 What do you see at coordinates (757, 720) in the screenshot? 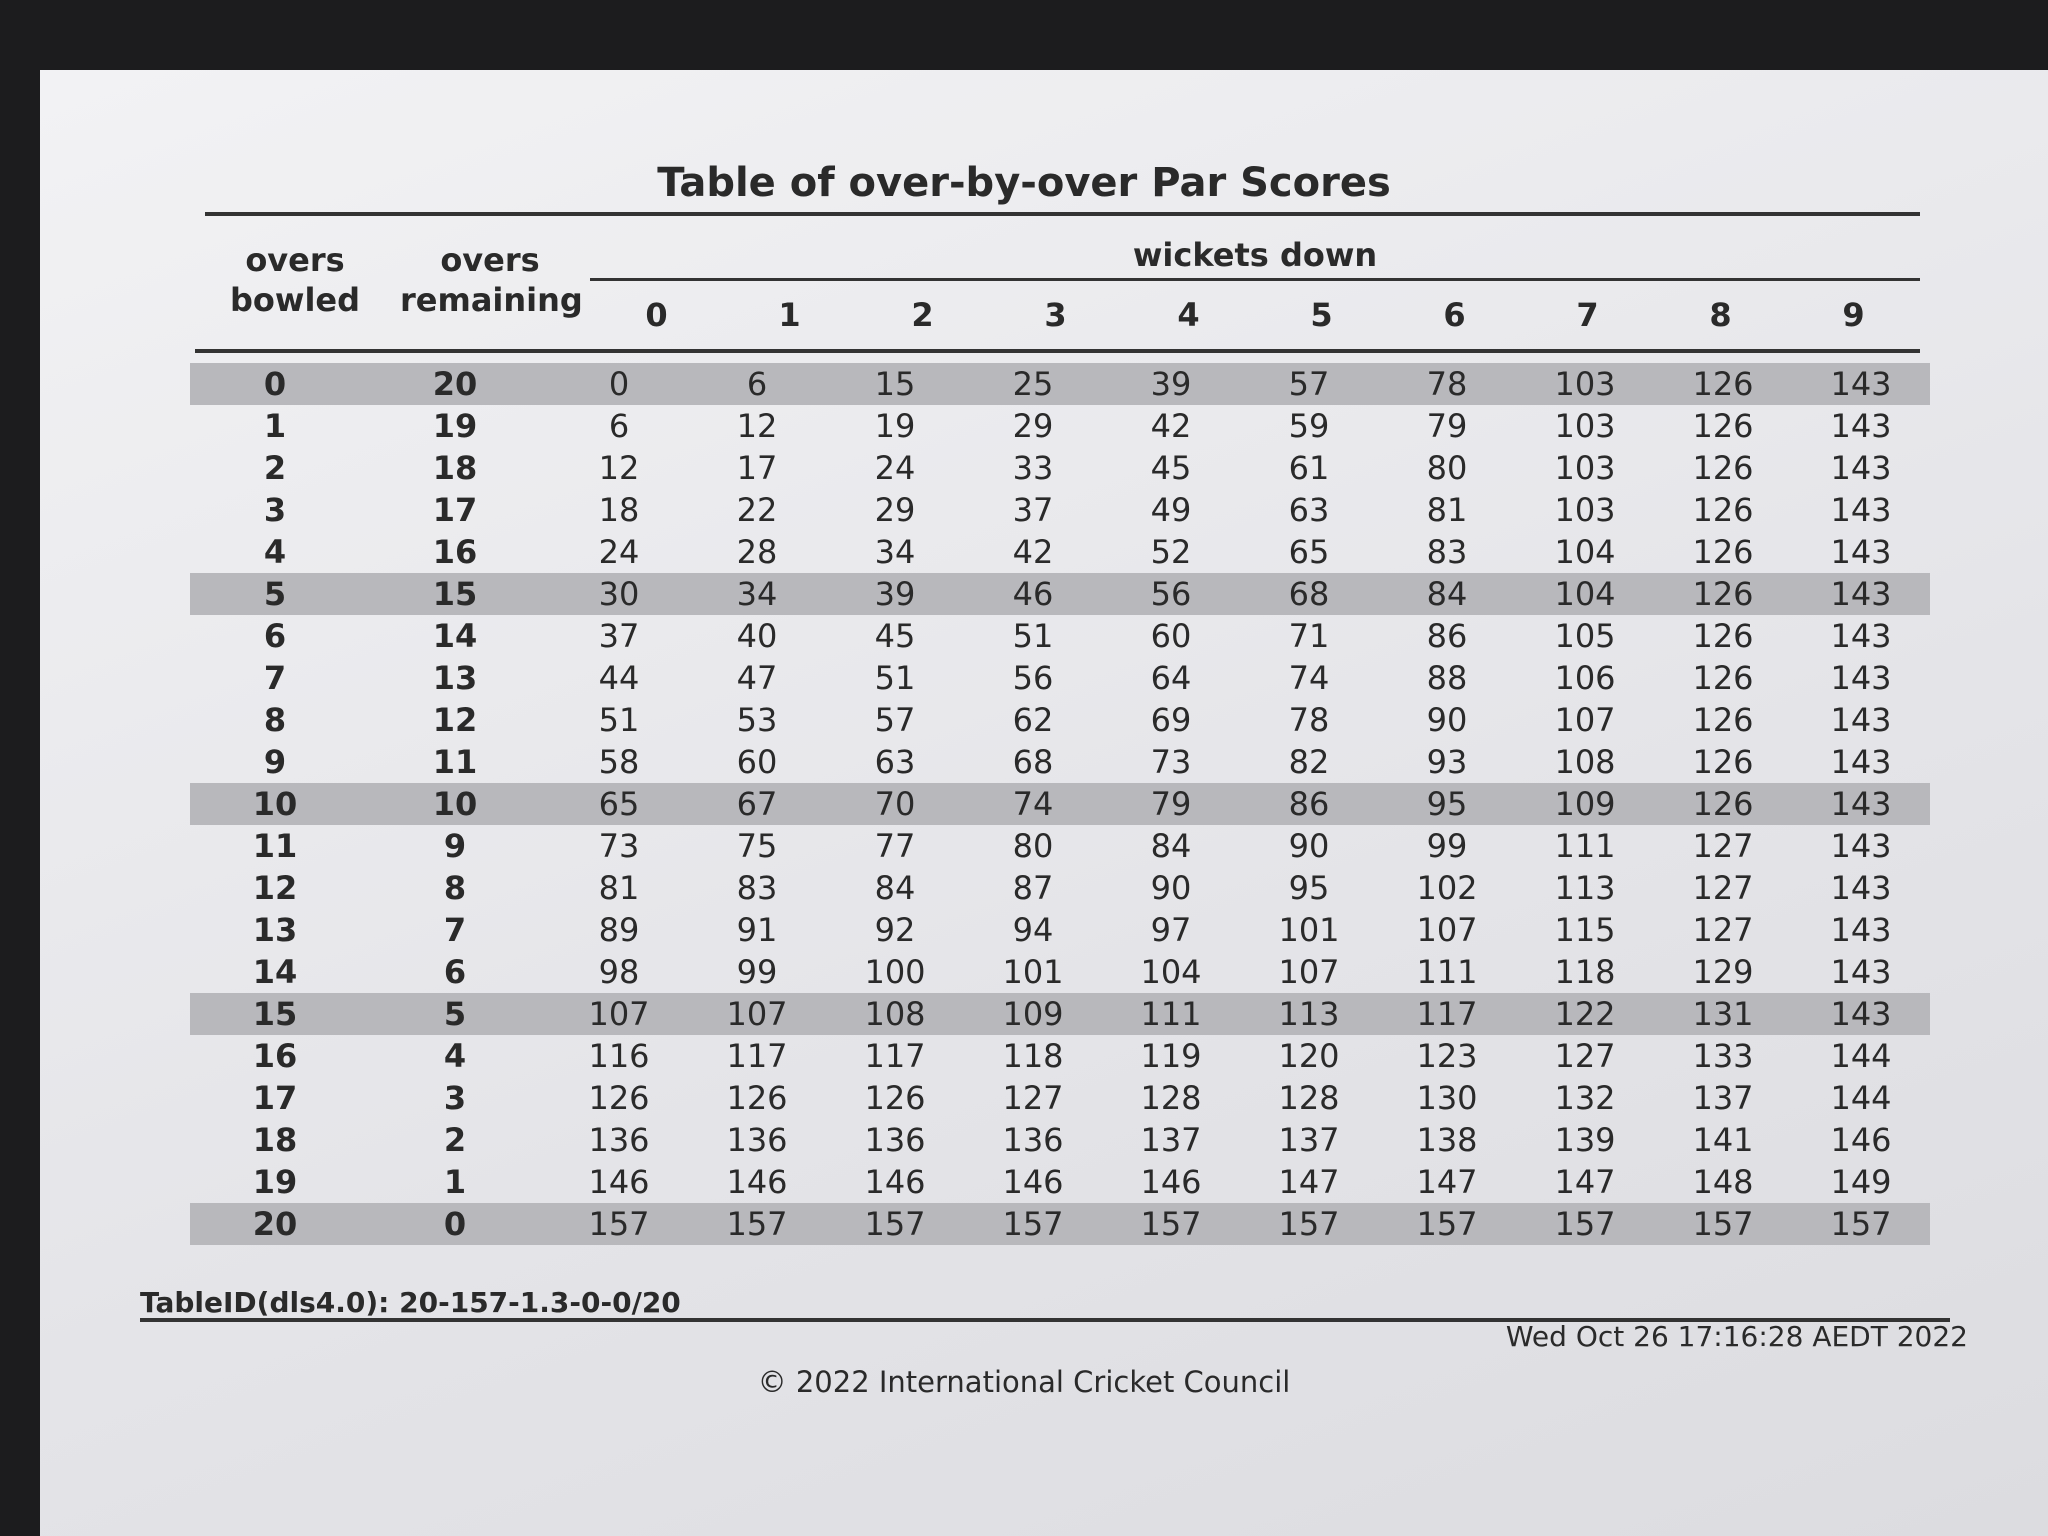
I see `par-score-cell: 53` at bounding box center [757, 720].